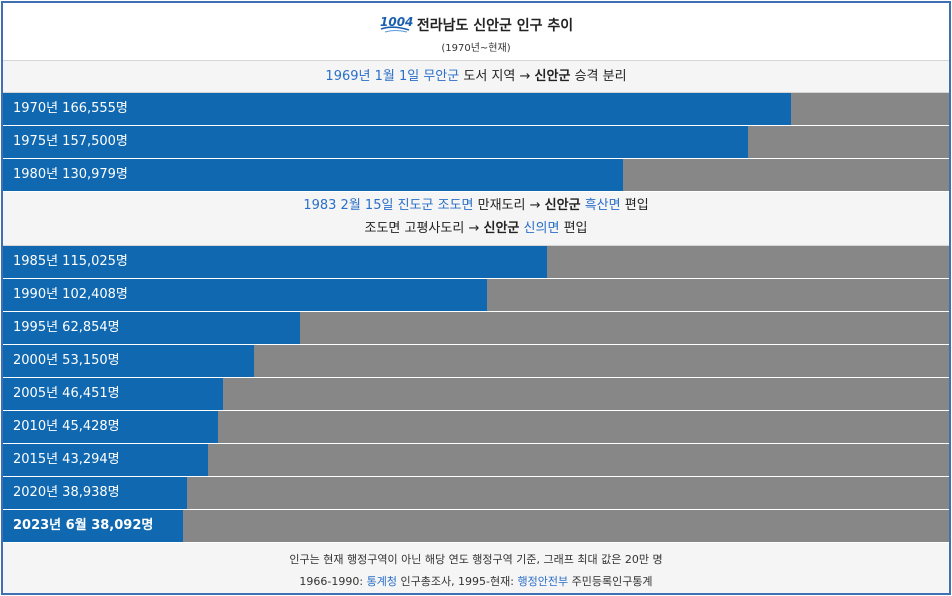  I want to click on note2-target: 신안군, so click(562, 205).